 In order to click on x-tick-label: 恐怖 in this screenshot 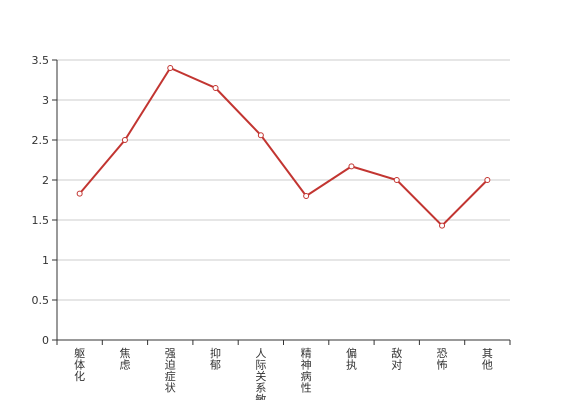, I will do `click(442, 359)`.